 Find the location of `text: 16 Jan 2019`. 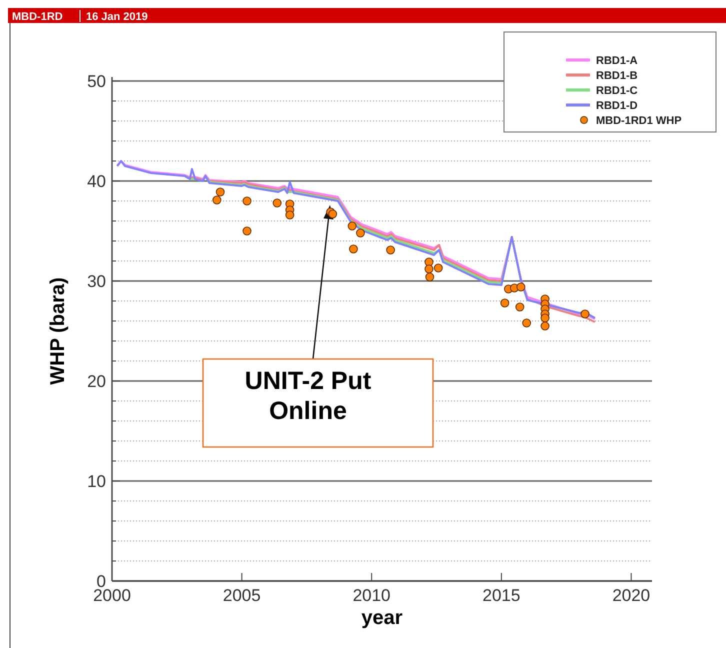

text: 16 Jan 2019 is located at coordinates (117, 17).